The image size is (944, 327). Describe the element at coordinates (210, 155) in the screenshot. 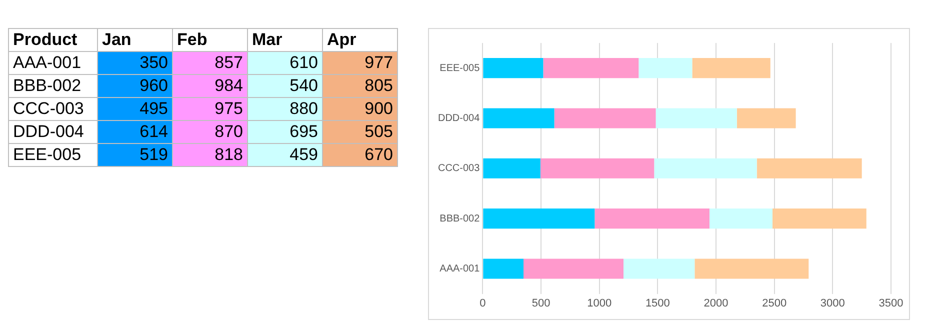

I see `data-label: 818` at that location.